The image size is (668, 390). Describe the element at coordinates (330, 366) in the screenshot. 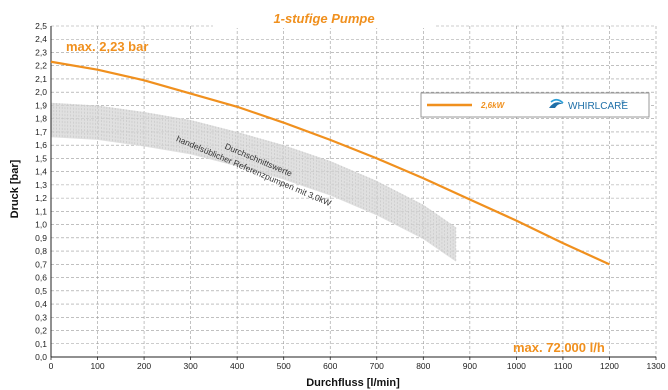

I see `x-tick-label: 600` at that location.